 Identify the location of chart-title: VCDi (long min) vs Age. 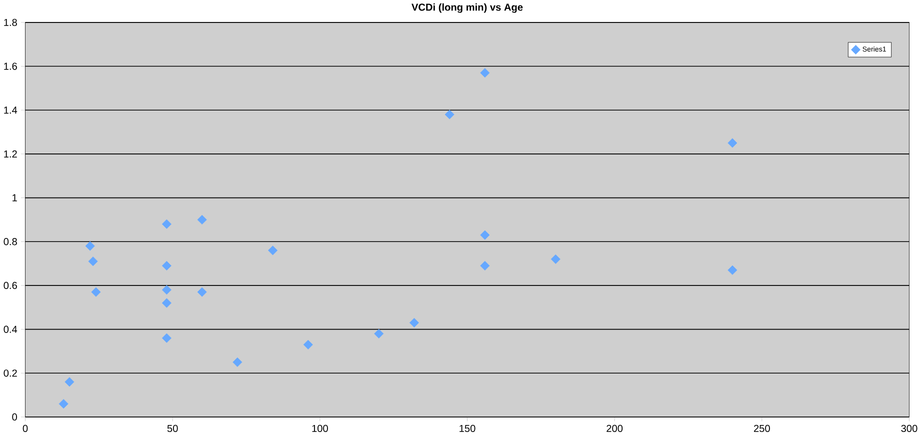
(467, 8).